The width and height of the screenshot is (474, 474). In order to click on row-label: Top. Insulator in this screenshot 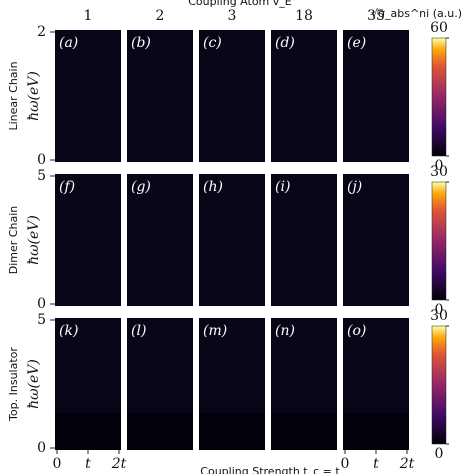, I will do `click(13, 384)`.